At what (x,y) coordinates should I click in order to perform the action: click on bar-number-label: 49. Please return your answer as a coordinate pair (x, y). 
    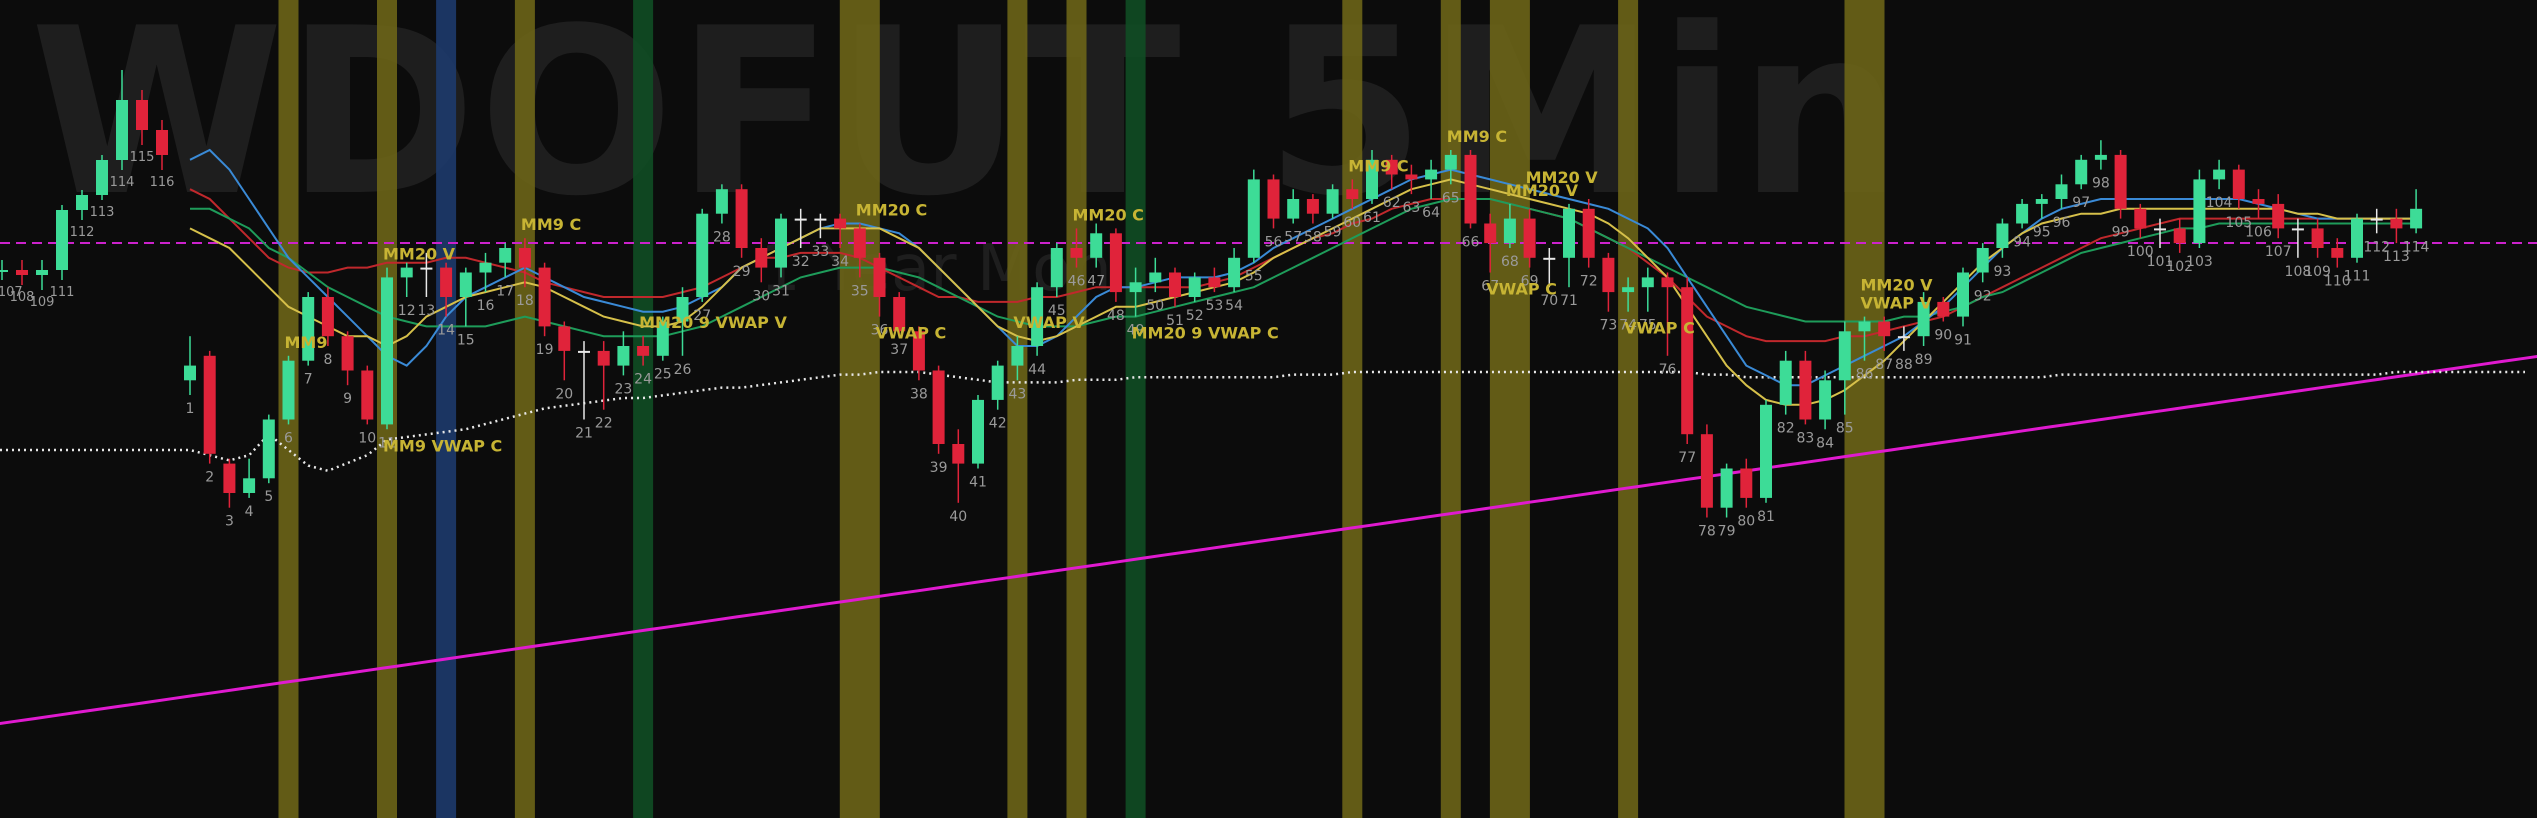
    Looking at the image, I should click on (1136, 331).